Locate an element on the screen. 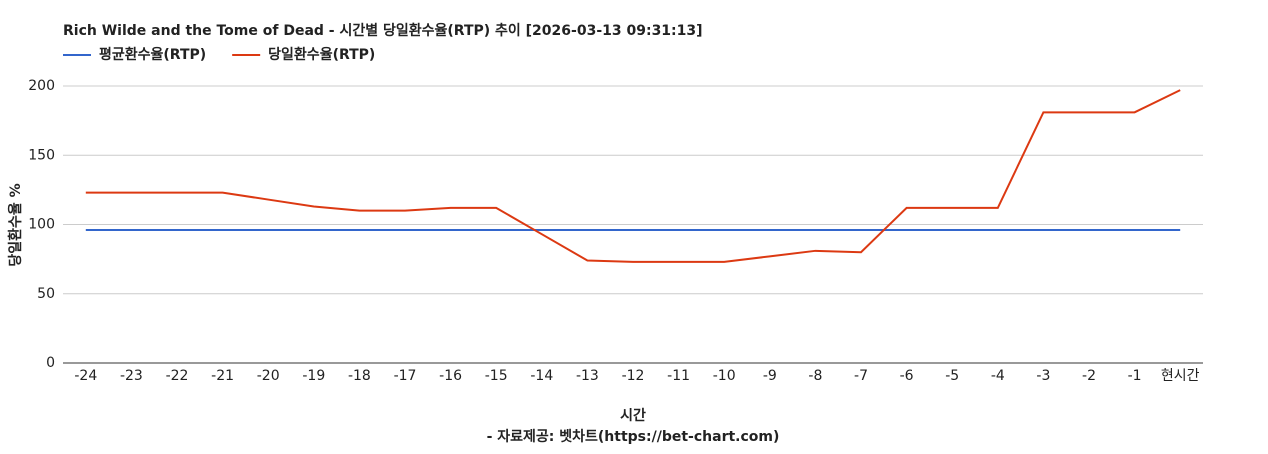 The image size is (1268, 454). x-tick-label: -21 is located at coordinates (222, 376).